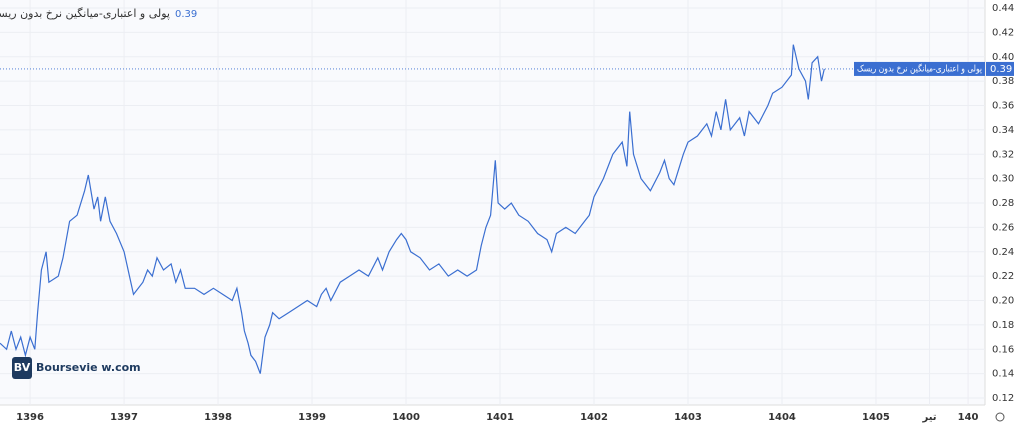 The width and height of the screenshot is (1024, 431). What do you see at coordinates (406, 417) in the screenshot?
I see `x-tick-label: 1400` at bounding box center [406, 417].